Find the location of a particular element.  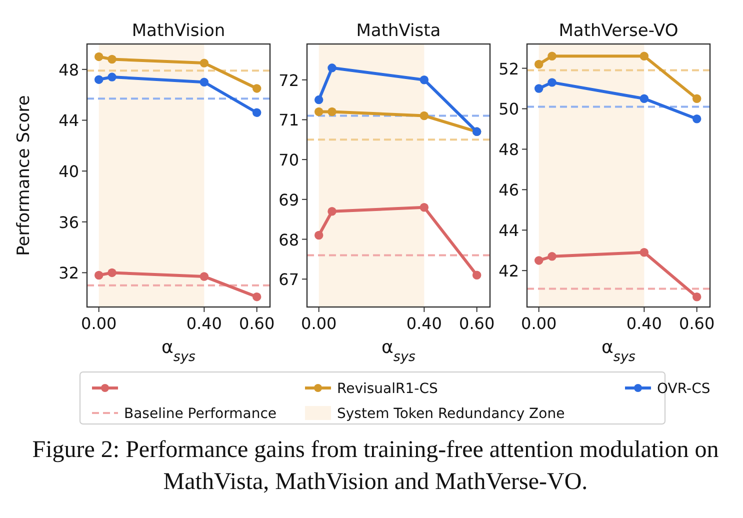

y-tick-label: 32 is located at coordinates (68, 273).